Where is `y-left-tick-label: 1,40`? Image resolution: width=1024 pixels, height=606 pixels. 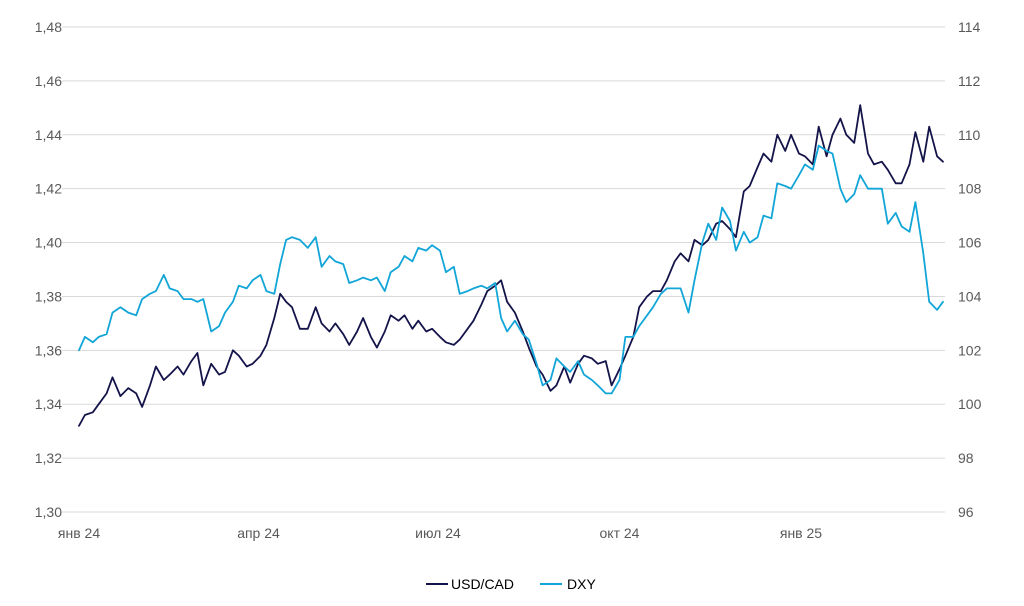
y-left-tick-label: 1,40 is located at coordinates (48, 243).